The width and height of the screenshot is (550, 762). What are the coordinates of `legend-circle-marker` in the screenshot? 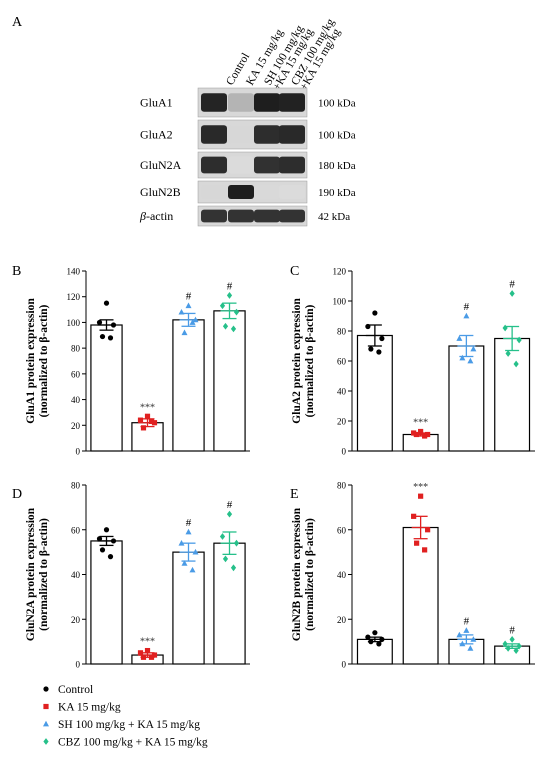 It's located at (46, 689).